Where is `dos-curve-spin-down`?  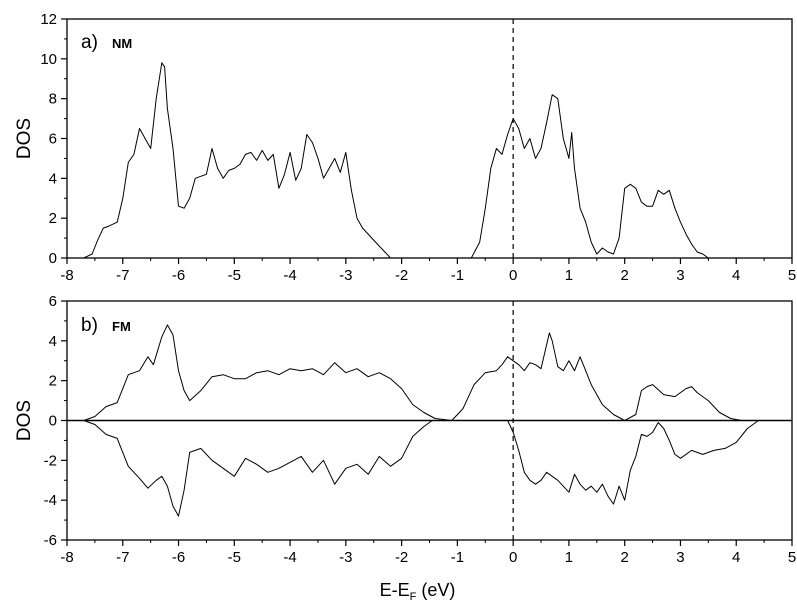
dos-curve-spin-down is located at coordinates (421, 468).